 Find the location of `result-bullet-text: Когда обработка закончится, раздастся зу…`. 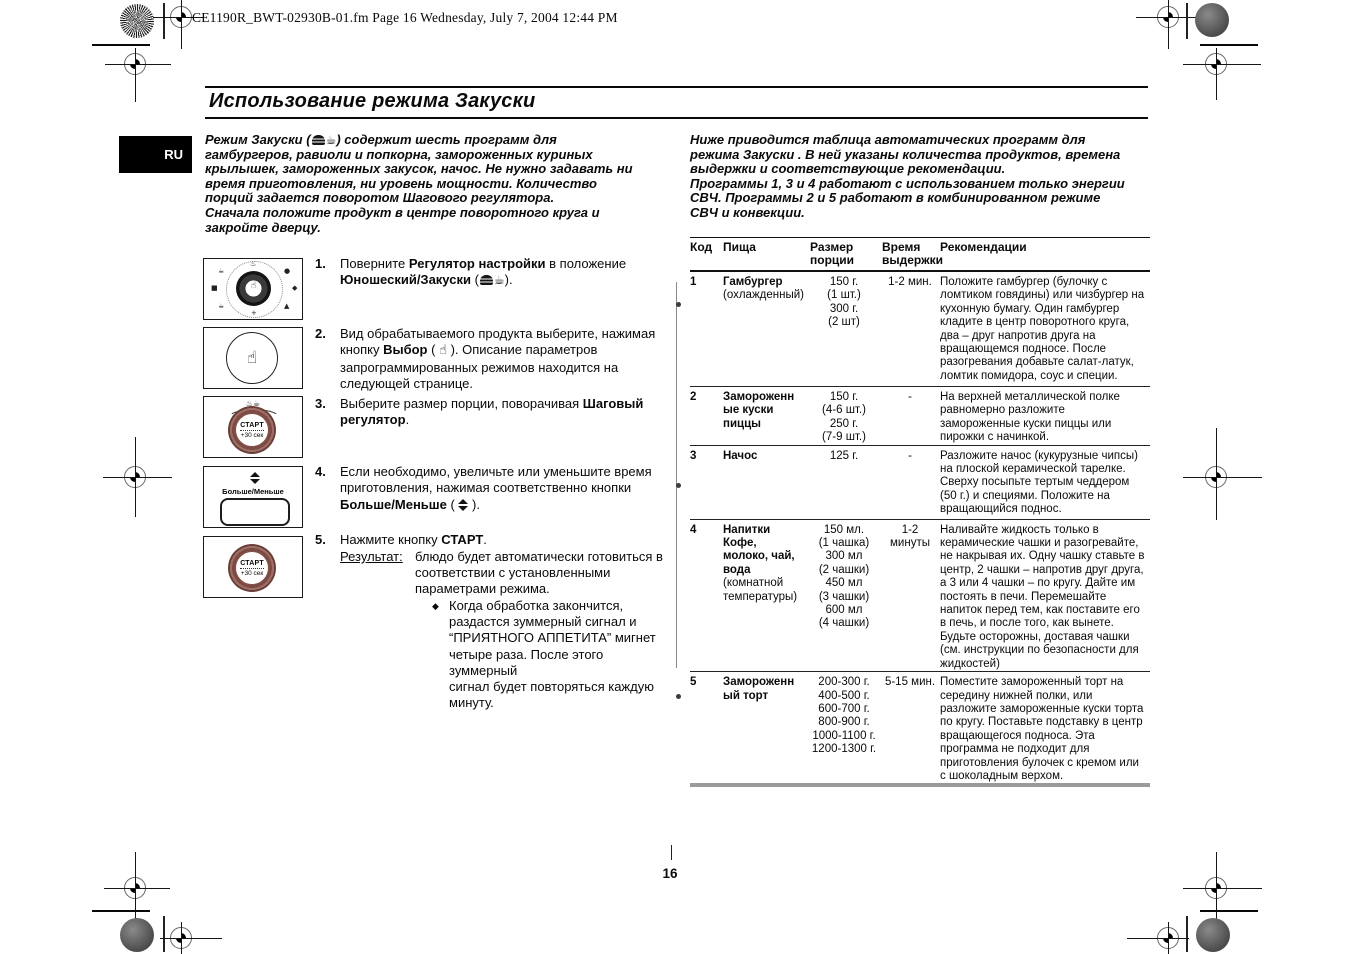

result-bullet-text: Когда обработка закончится, раздастся зу… is located at coordinates (552, 654).